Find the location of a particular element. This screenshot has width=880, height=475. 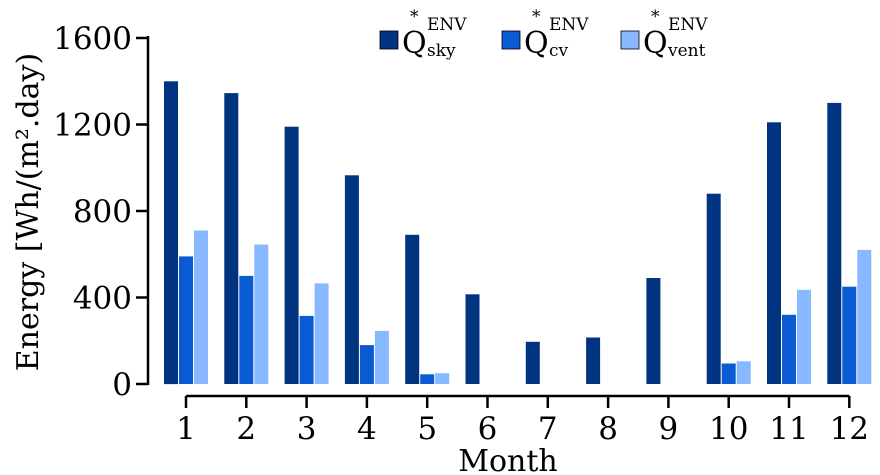

x-tick-label: 1 is located at coordinates (186, 429).